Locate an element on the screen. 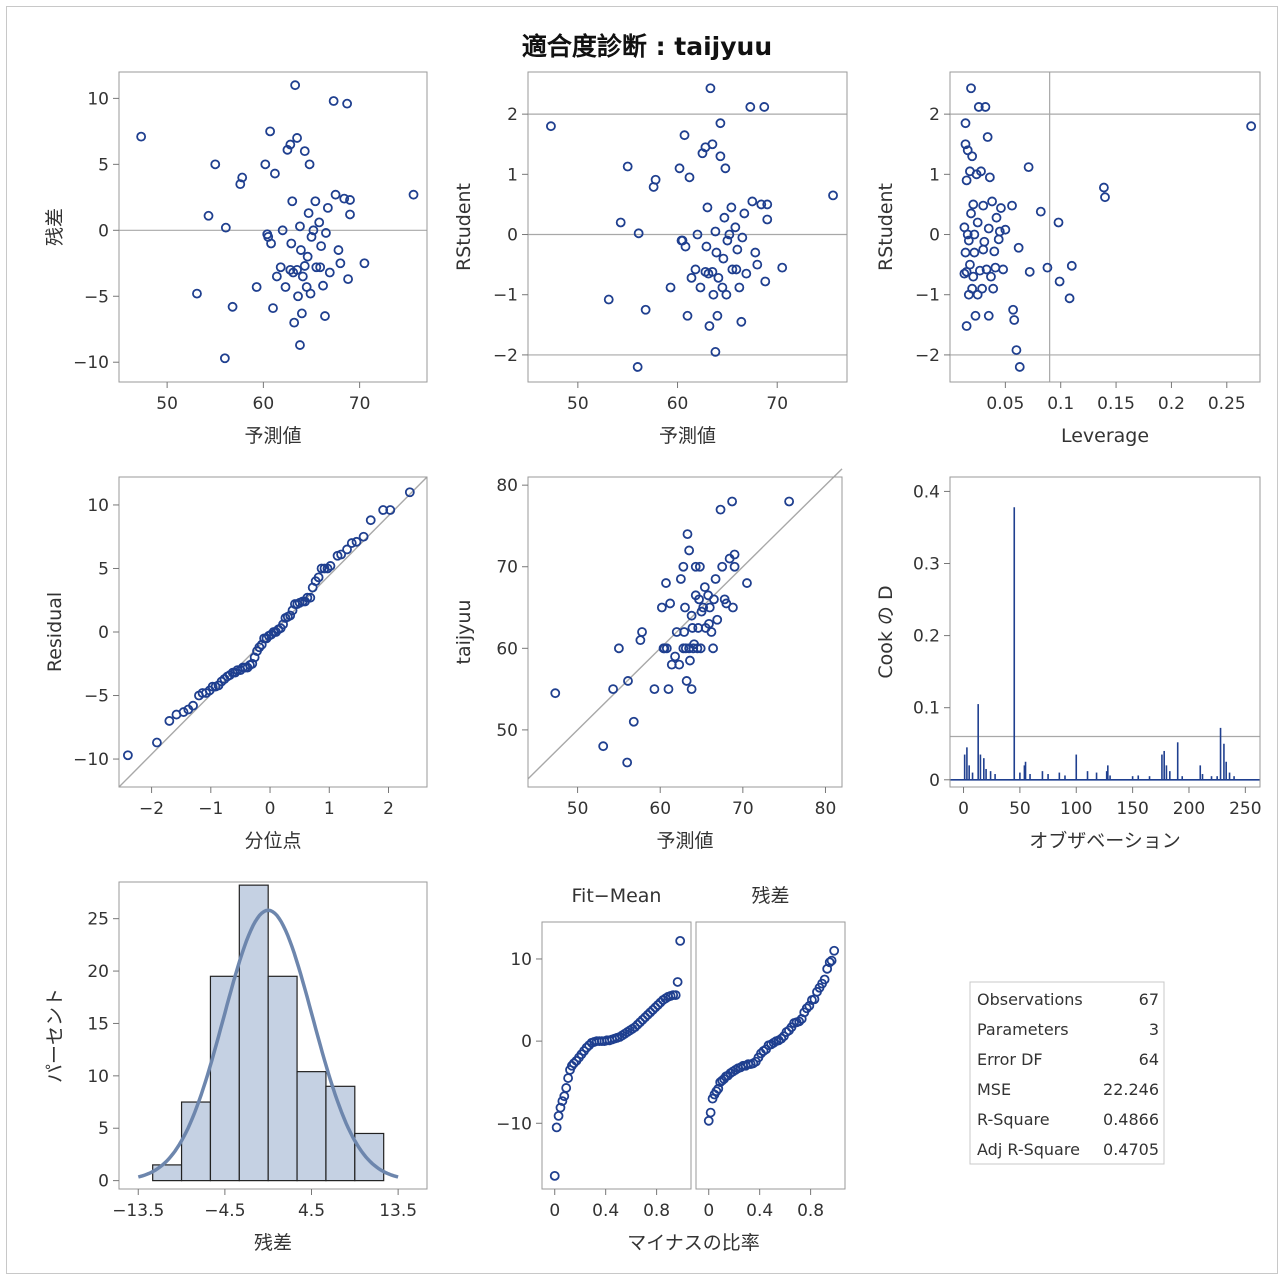  stat-value: 0.4705 is located at coordinates (1131, 1149).